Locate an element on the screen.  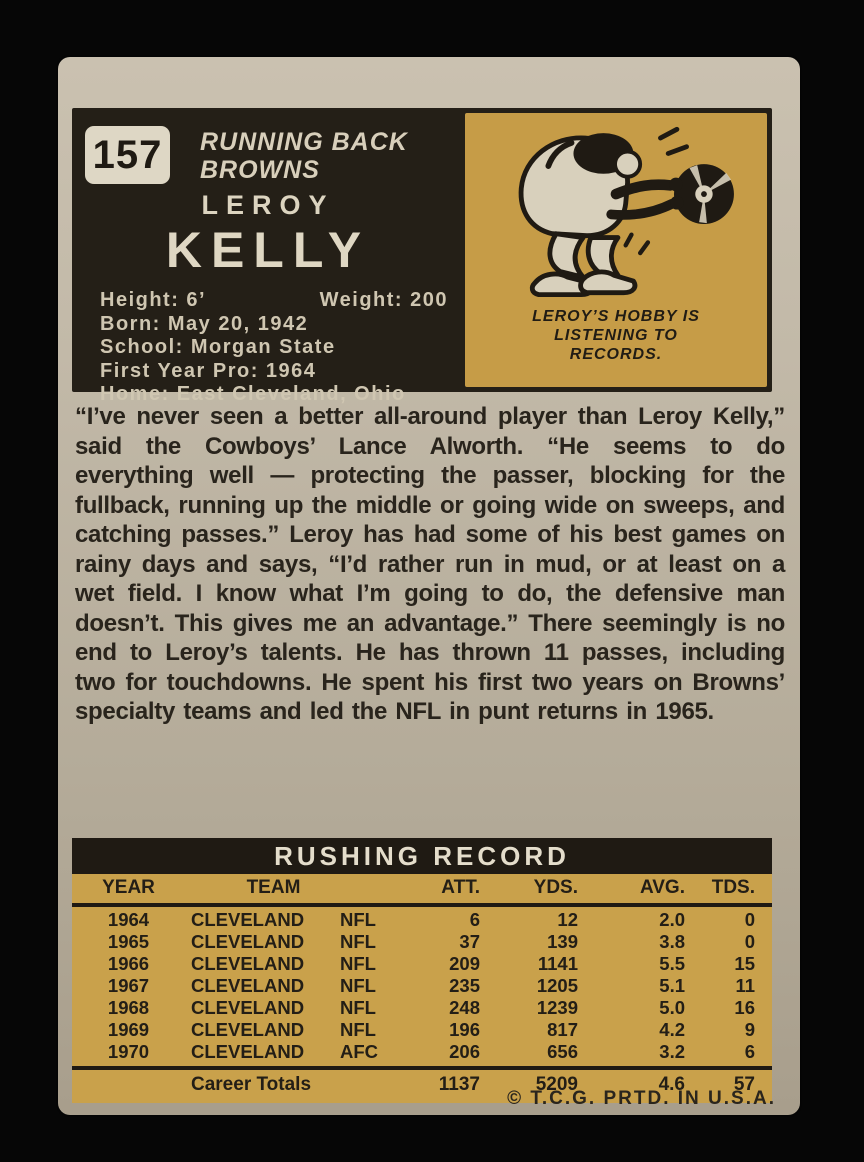
cell-tds: 6 is located at coordinates (749, 1051).